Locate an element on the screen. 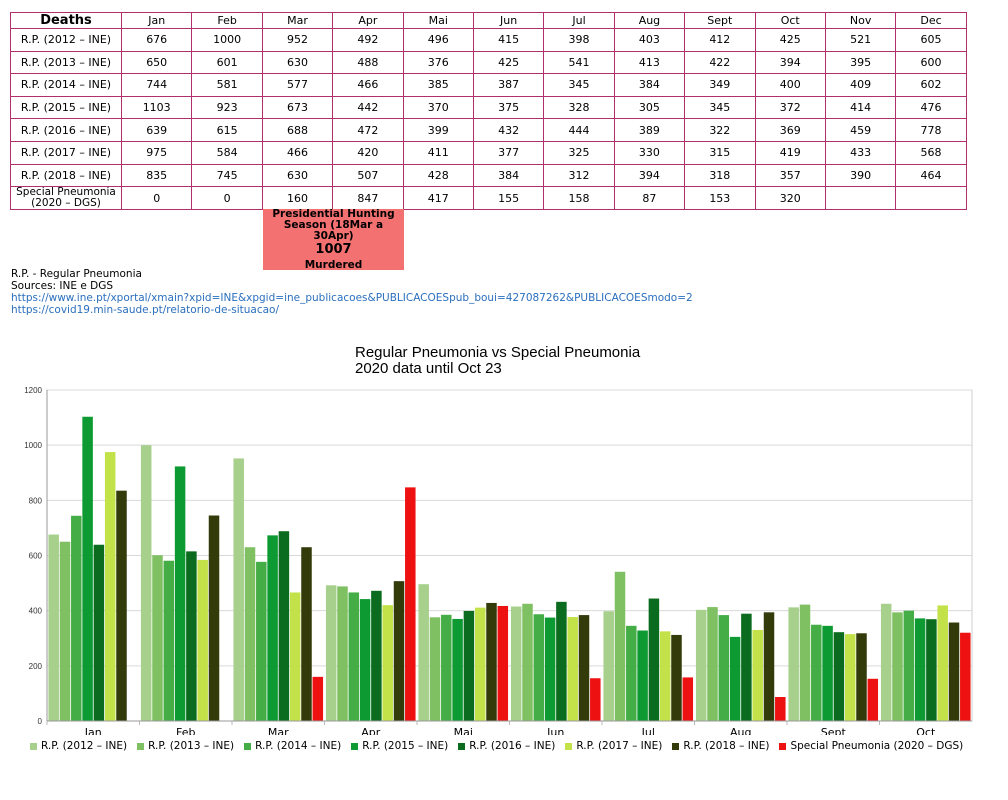 The width and height of the screenshot is (1008, 800). legend-item: R.P. (2018 – INE) is located at coordinates (720, 746).